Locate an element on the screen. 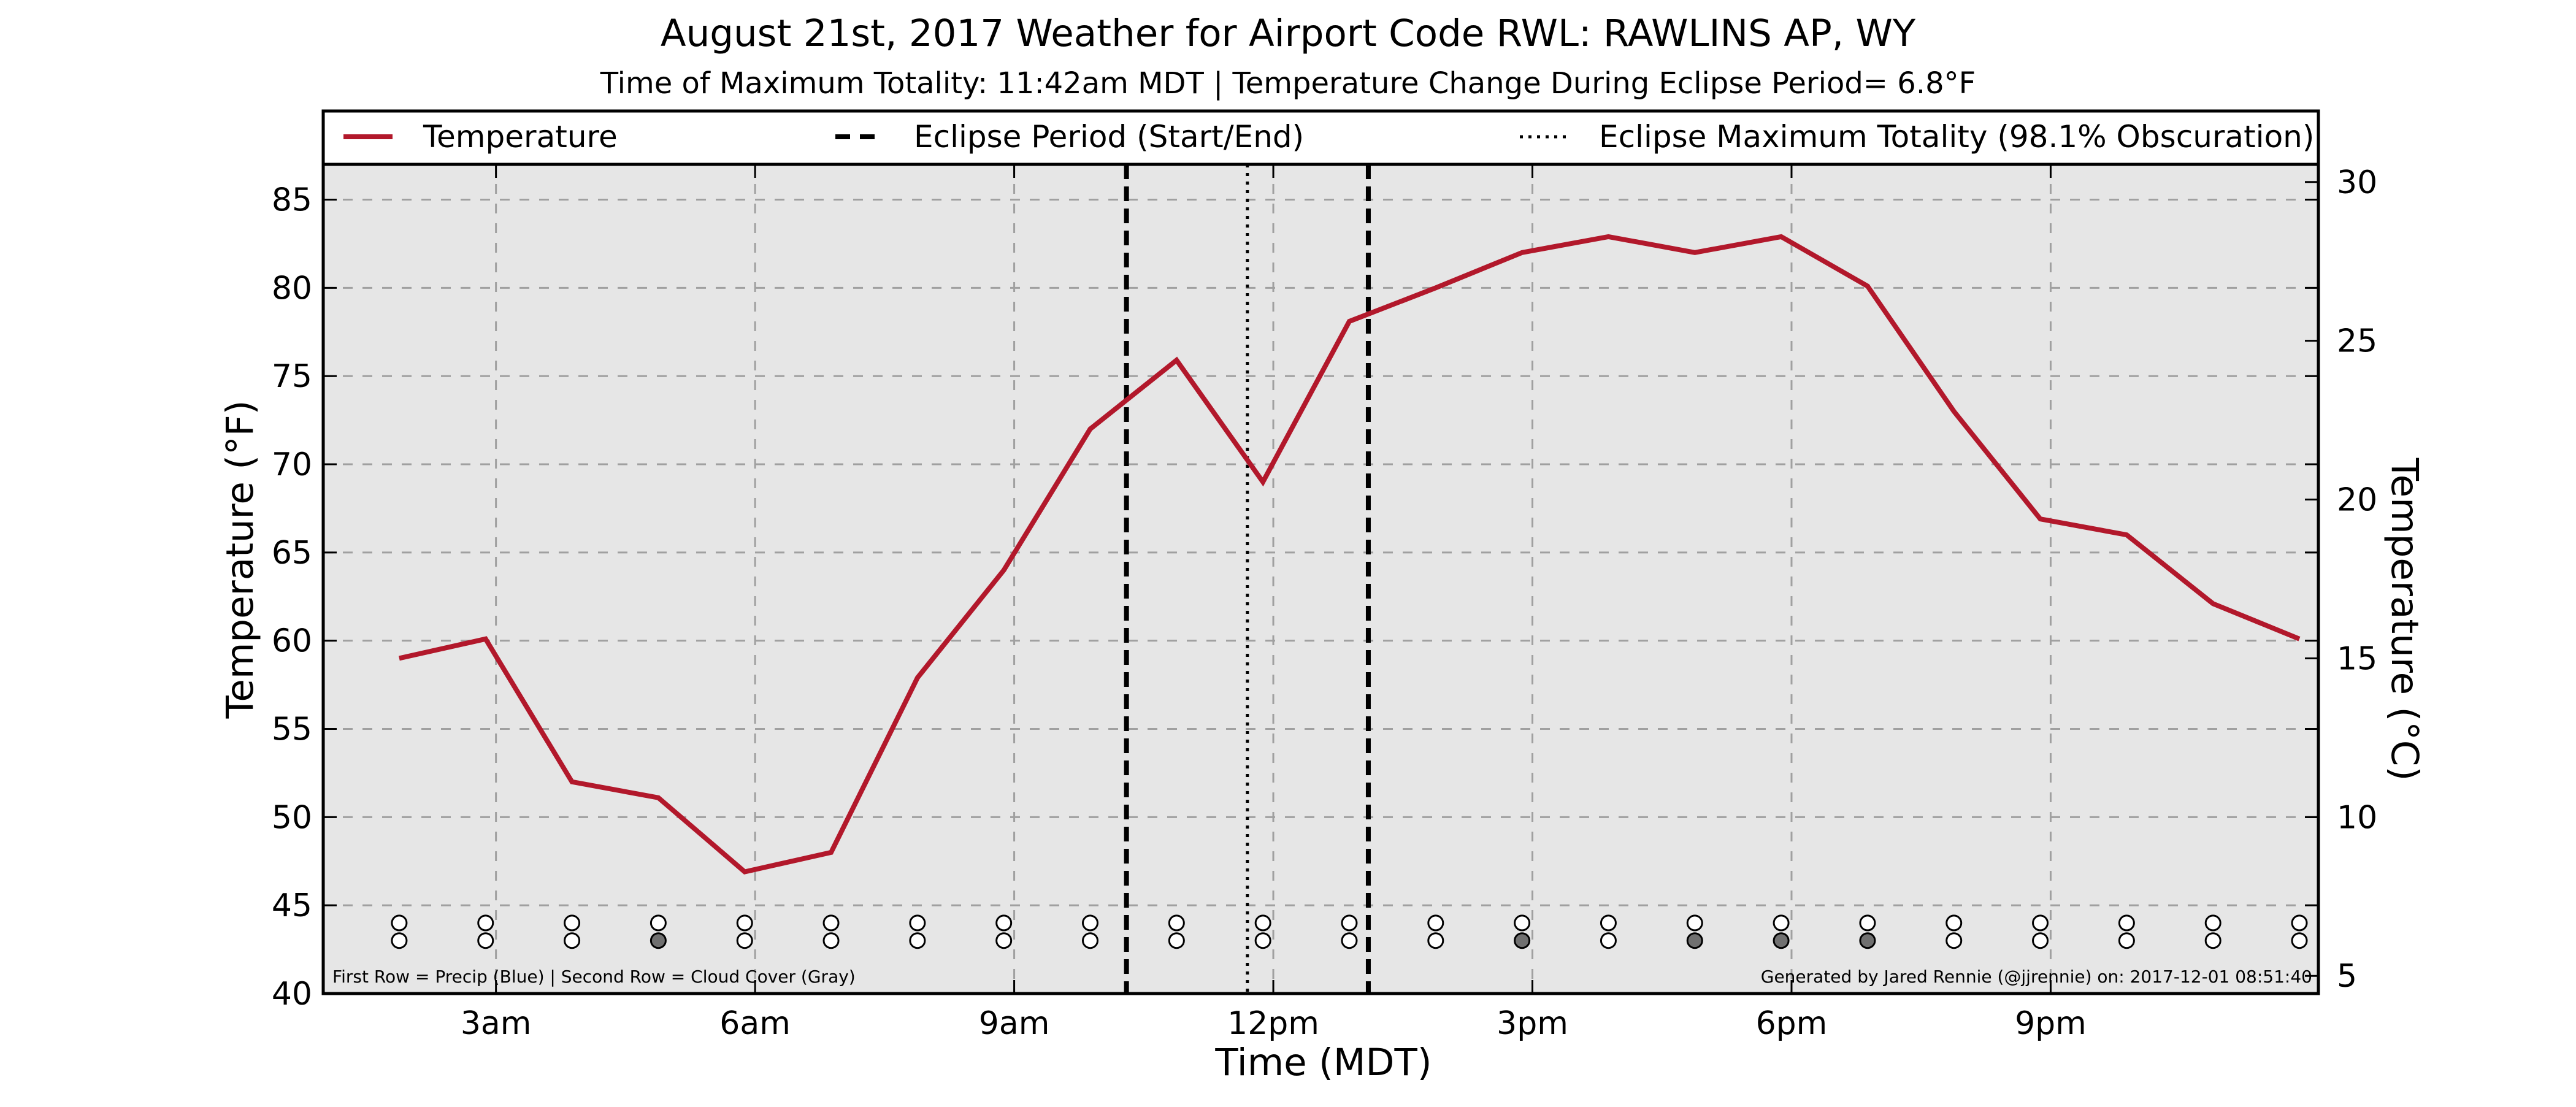 Image resolution: width=2576 pixels, height=1107 pixels. y-right-tick-label: 15 is located at coordinates (2357, 658).